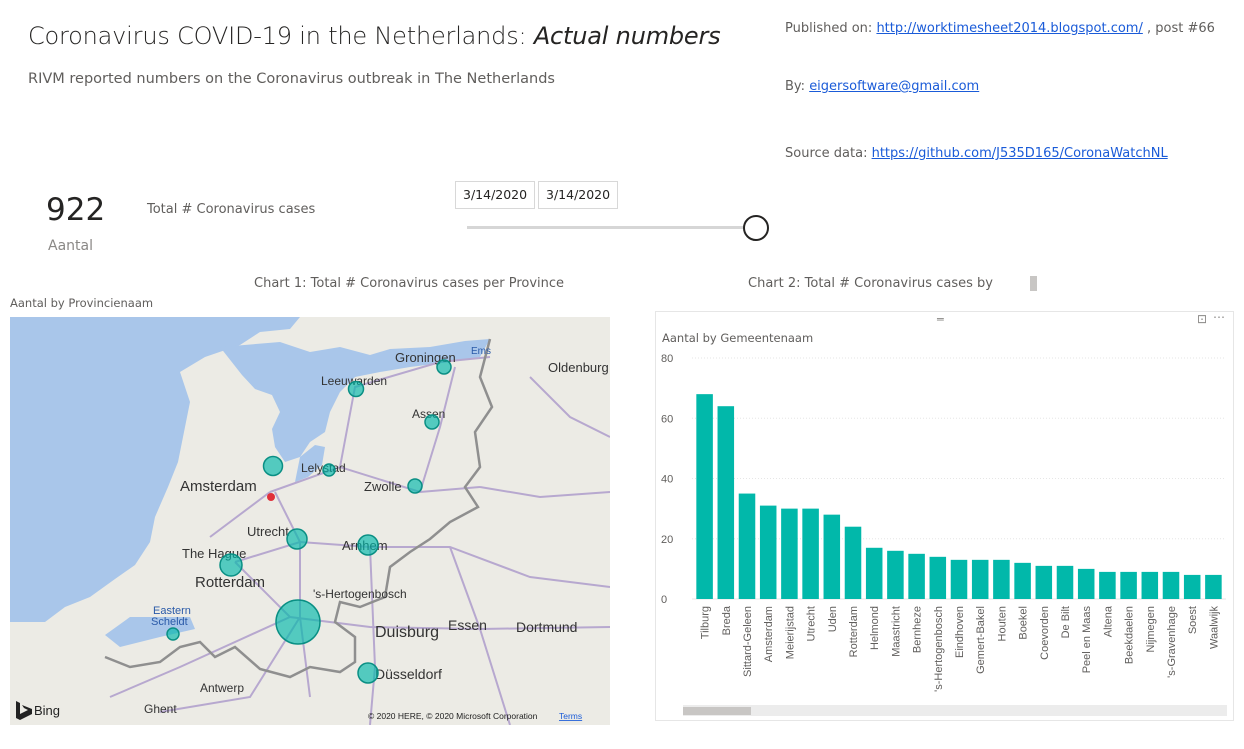 The image size is (1244, 749). Describe the element at coordinates (76, 210) in the screenshot. I see `card-value: 922` at that location.